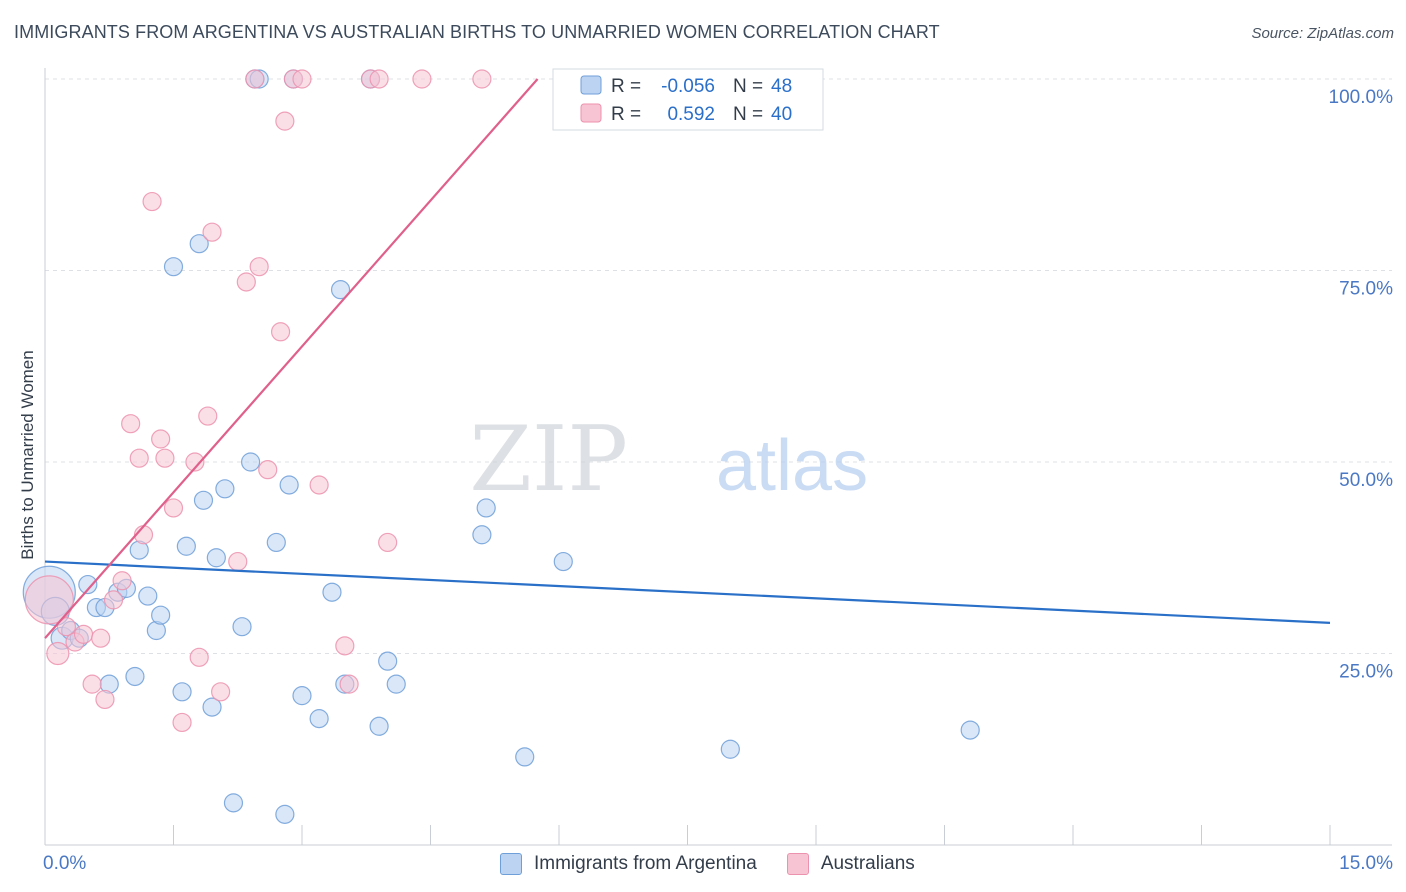  Describe the element at coordinates (1366, 480) in the screenshot. I see `y-tick-label: 50.0%` at that location.